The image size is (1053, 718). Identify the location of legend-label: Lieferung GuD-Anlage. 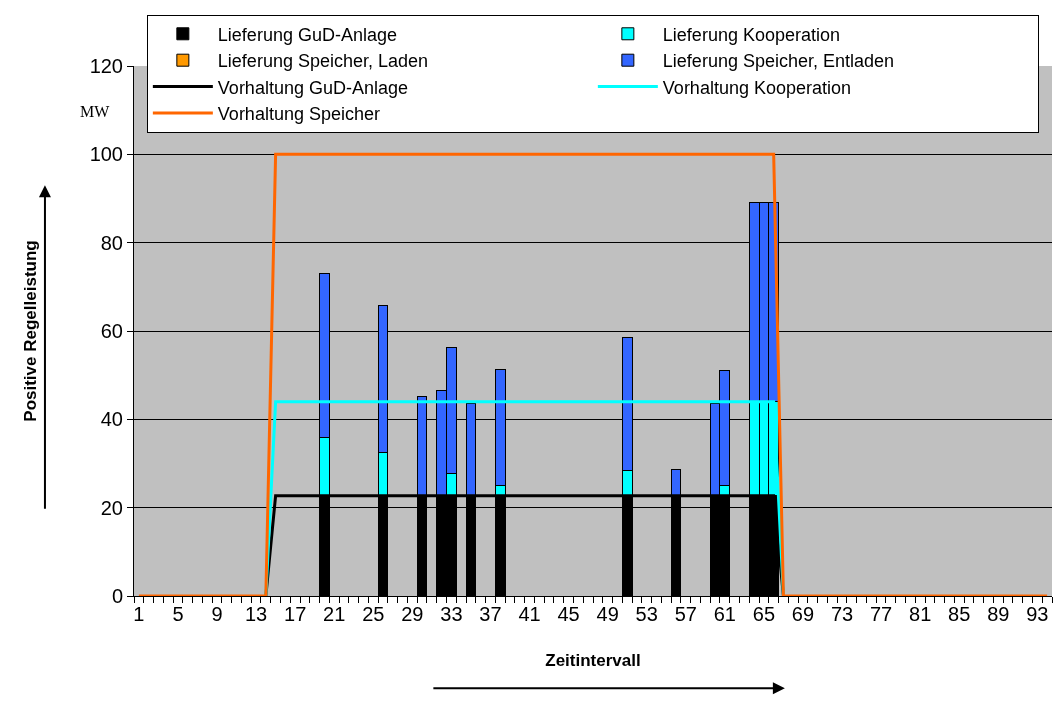
(307, 34).